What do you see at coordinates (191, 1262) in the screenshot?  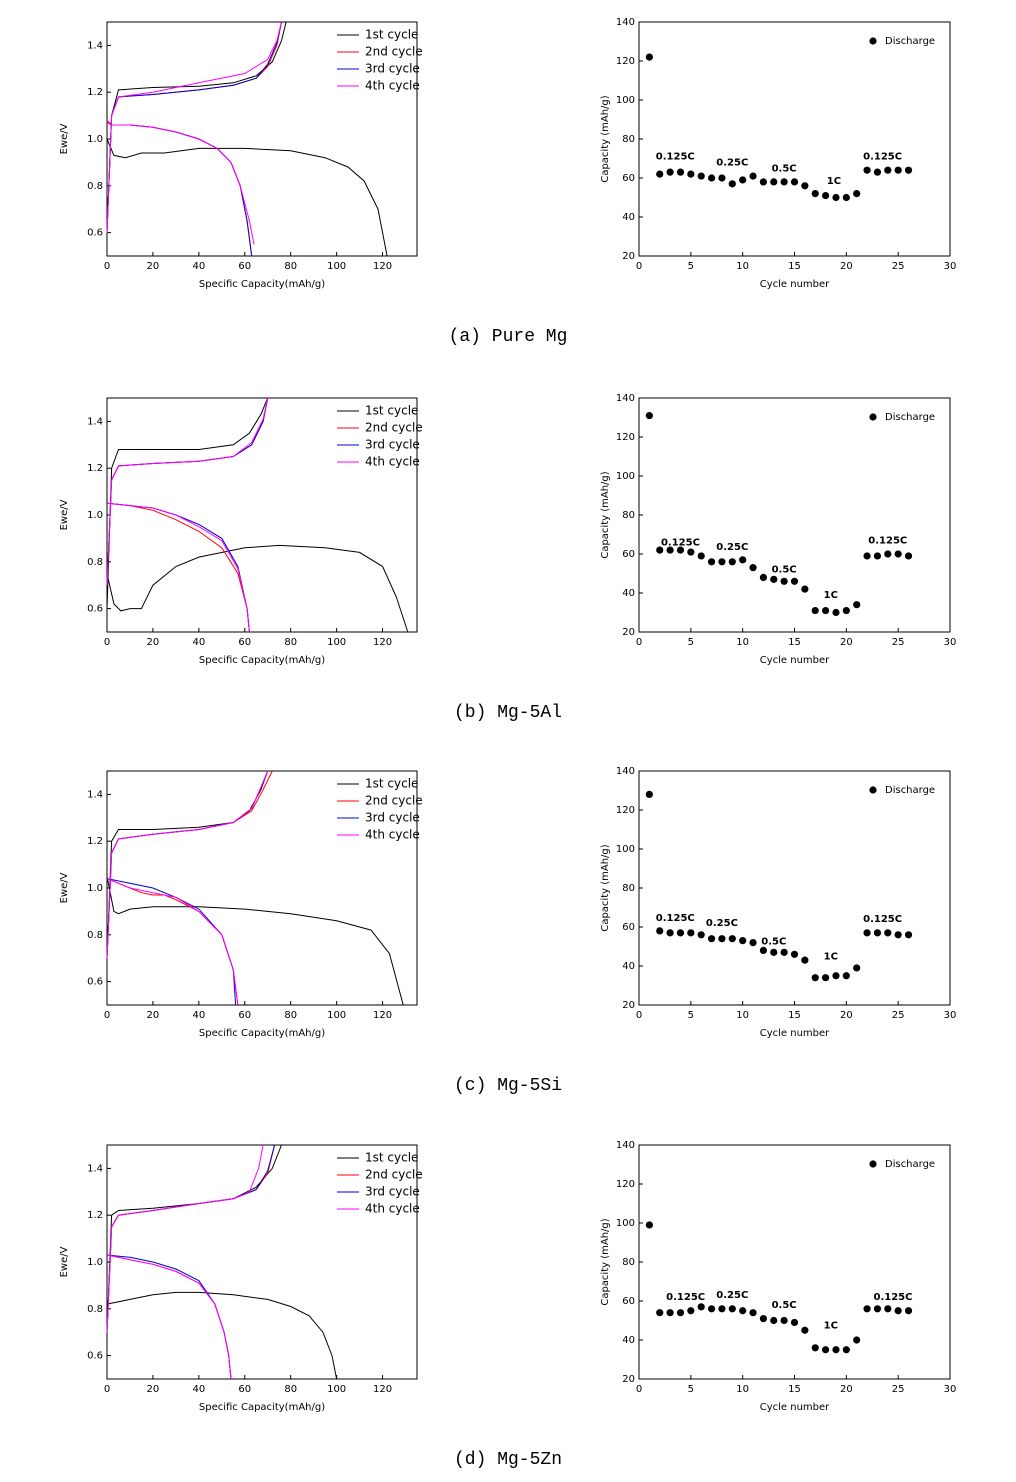 I see `cycle-line` at bounding box center [191, 1262].